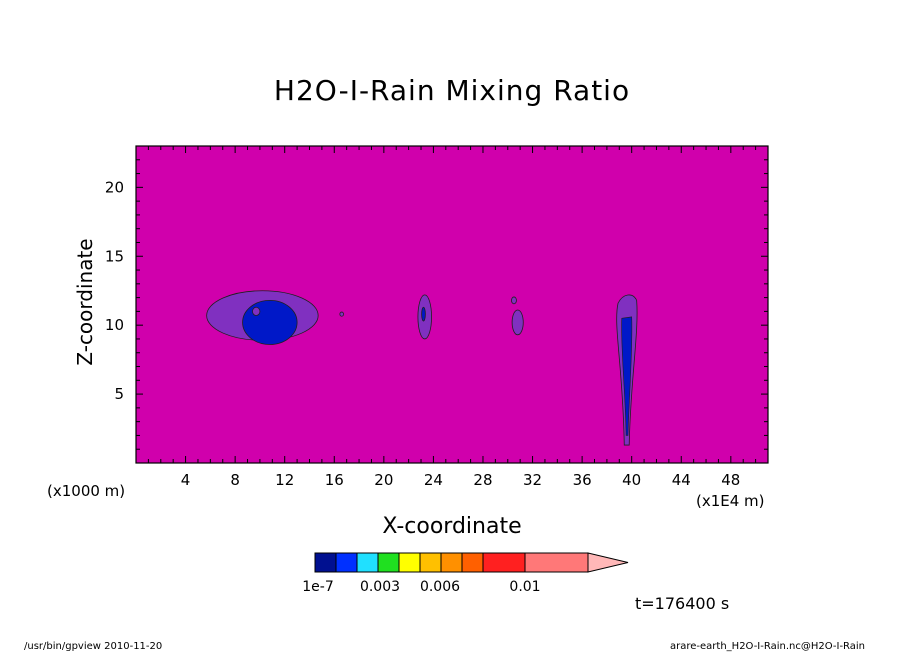  I want to click on colorbar-tick-label: 0.006, so click(440, 587).